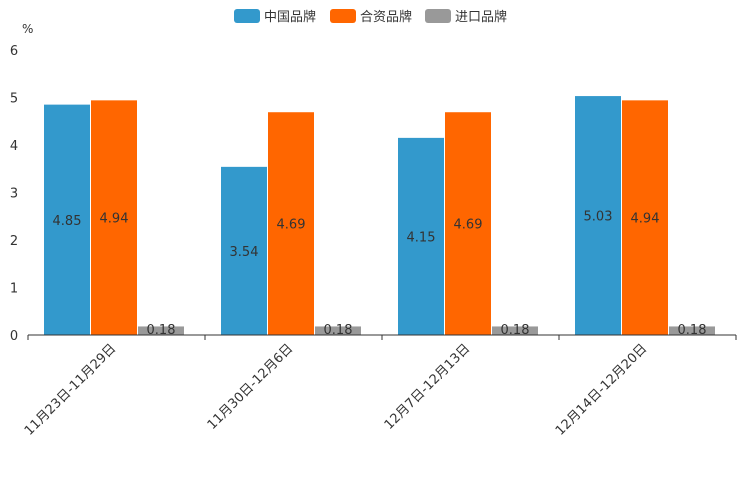 This screenshot has width=744, height=496. Describe the element at coordinates (27, 29) in the screenshot. I see `y-axis-unit-label: %` at that location.